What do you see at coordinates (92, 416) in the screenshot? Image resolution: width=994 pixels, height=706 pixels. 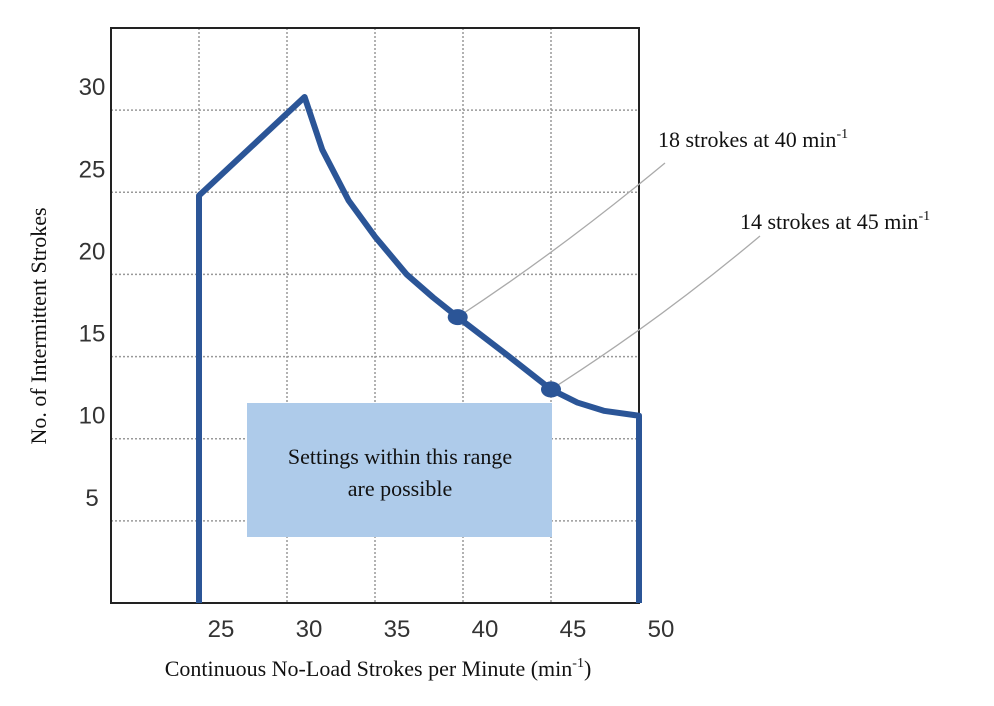 I see `y-tick-label: 10` at bounding box center [92, 416].